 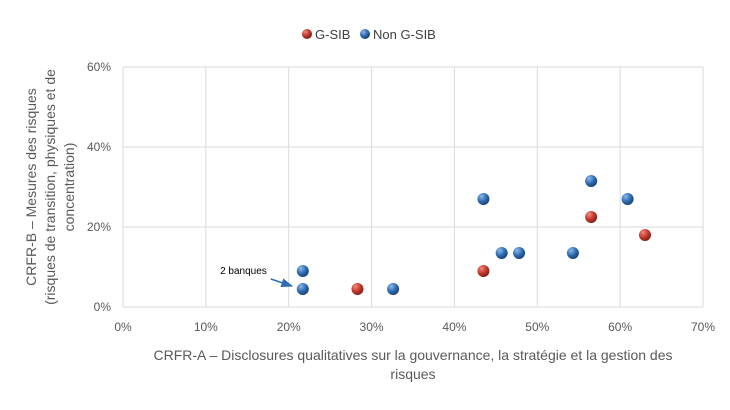 What do you see at coordinates (414, 327) in the screenshot?
I see `x-axis-ticks: 0% 10% 20% 30% 40% 50% 60% 70%` at bounding box center [414, 327].